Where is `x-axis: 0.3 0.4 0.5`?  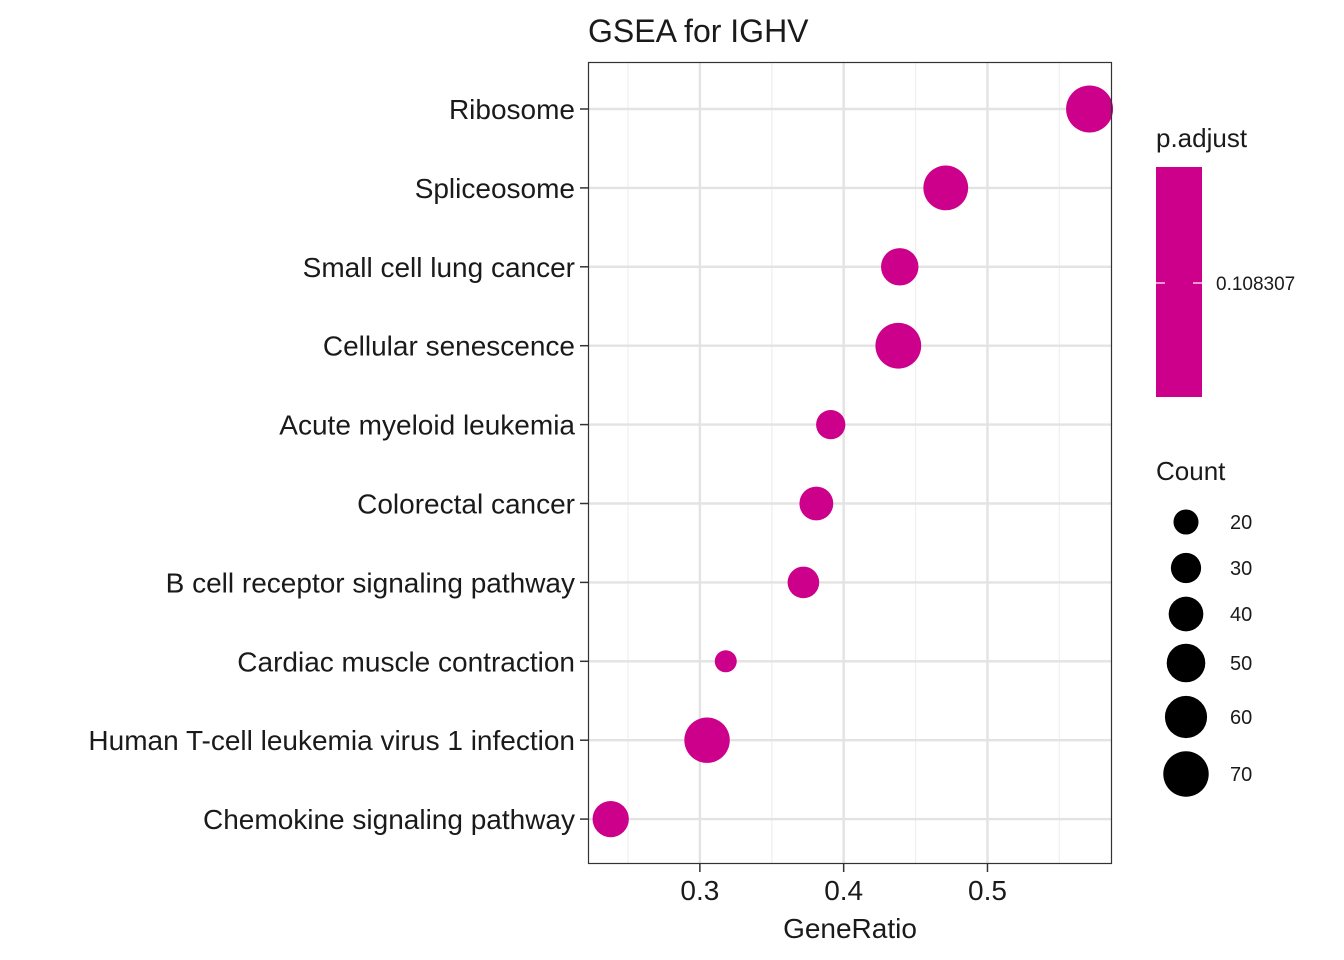
x-axis: 0.3 0.4 0.5 is located at coordinates (843, 885).